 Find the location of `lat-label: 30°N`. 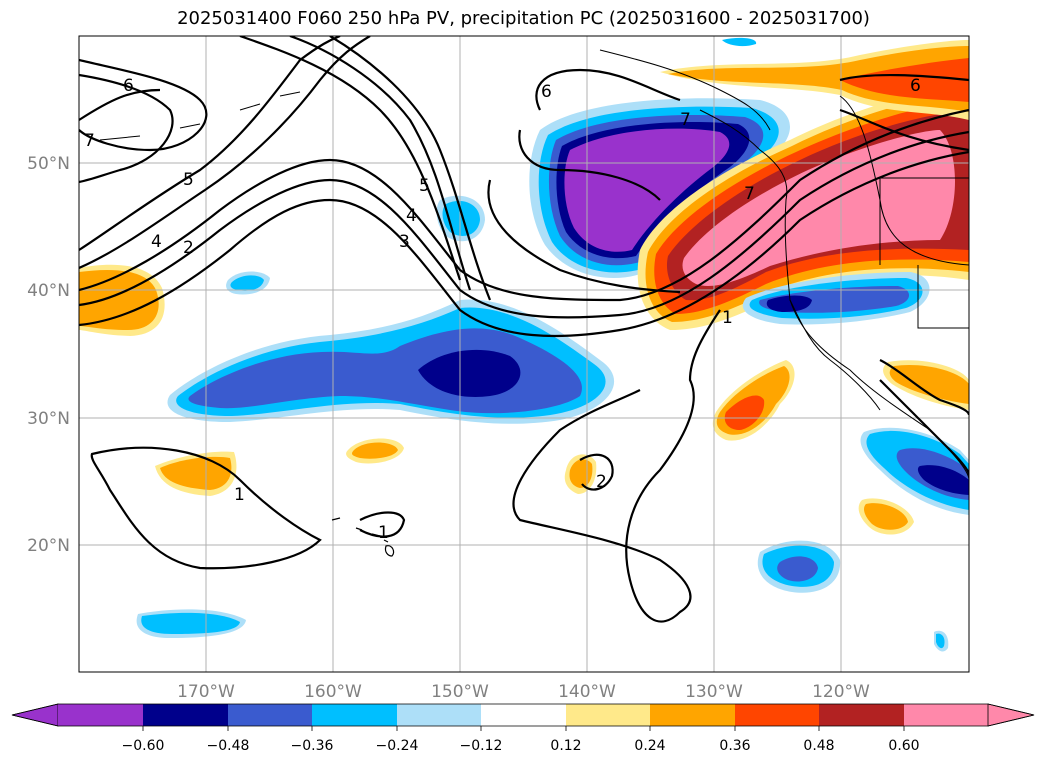

lat-label: 30°N is located at coordinates (48, 419).